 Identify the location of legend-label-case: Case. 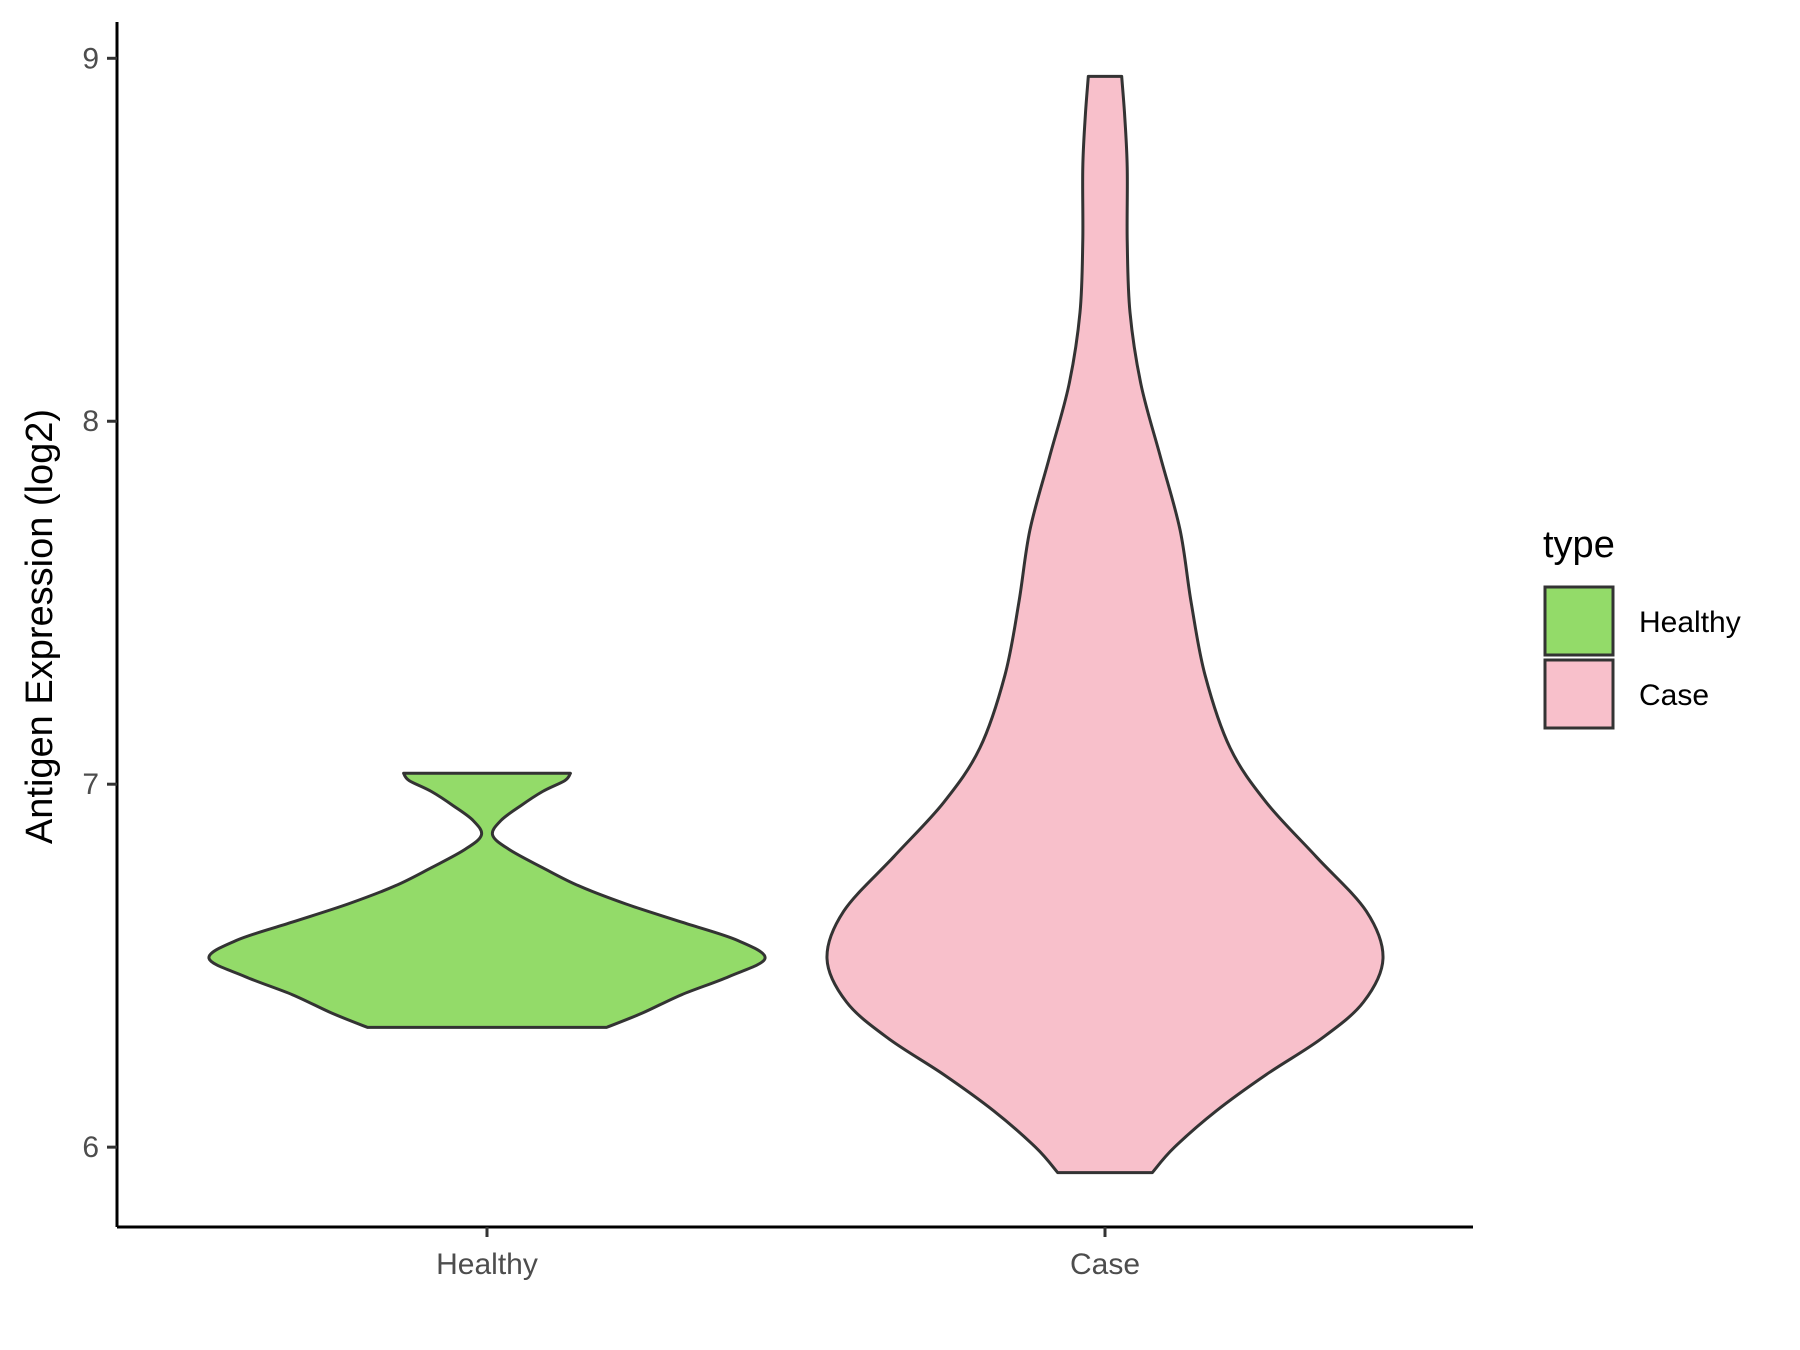
(1674, 695).